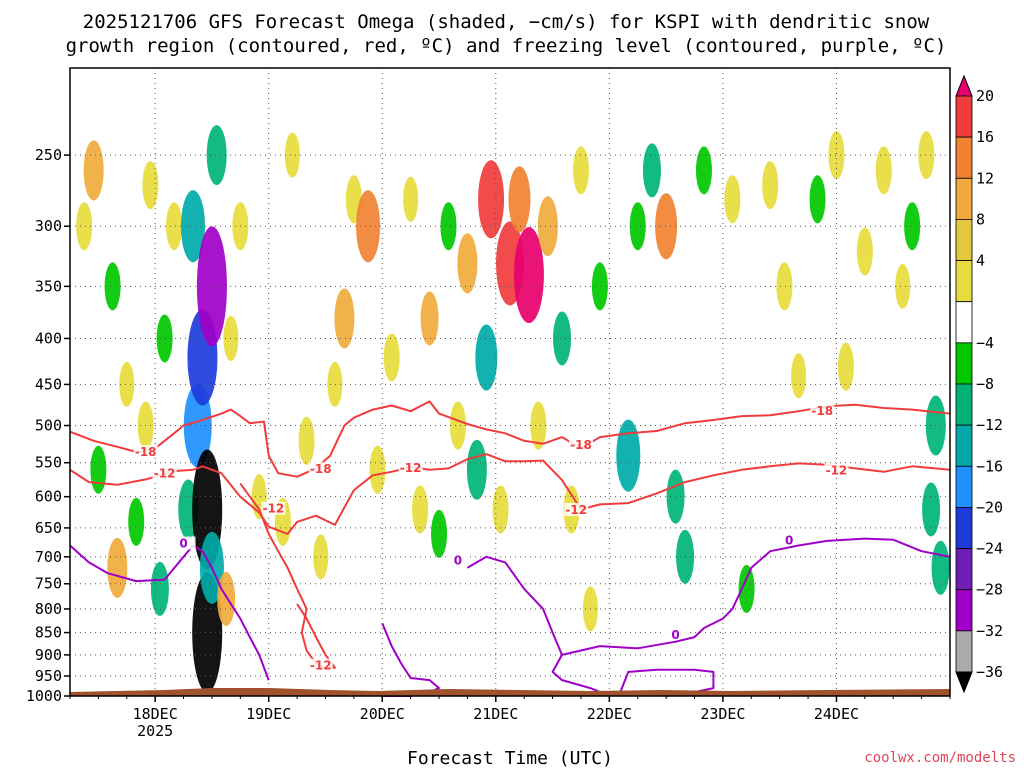  What do you see at coordinates (510, 758) in the screenshot?
I see `x-axis-label: Forecast Time (UTC)` at bounding box center [510, 758].